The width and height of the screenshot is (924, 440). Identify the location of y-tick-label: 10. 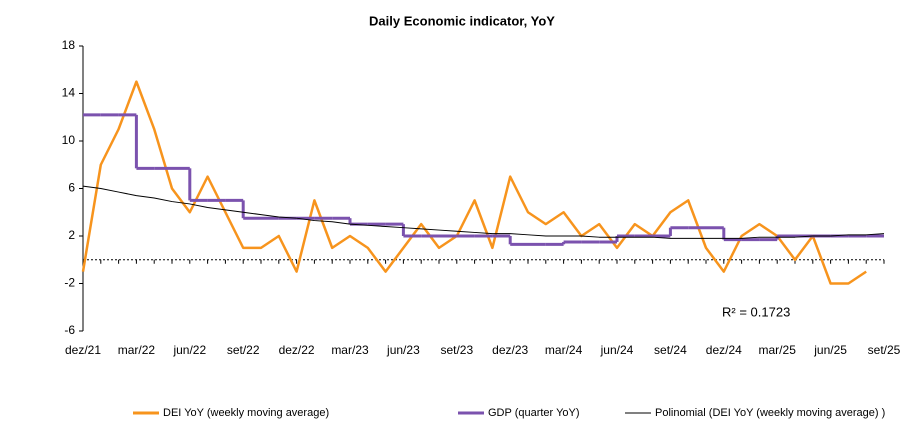
(69, 140).